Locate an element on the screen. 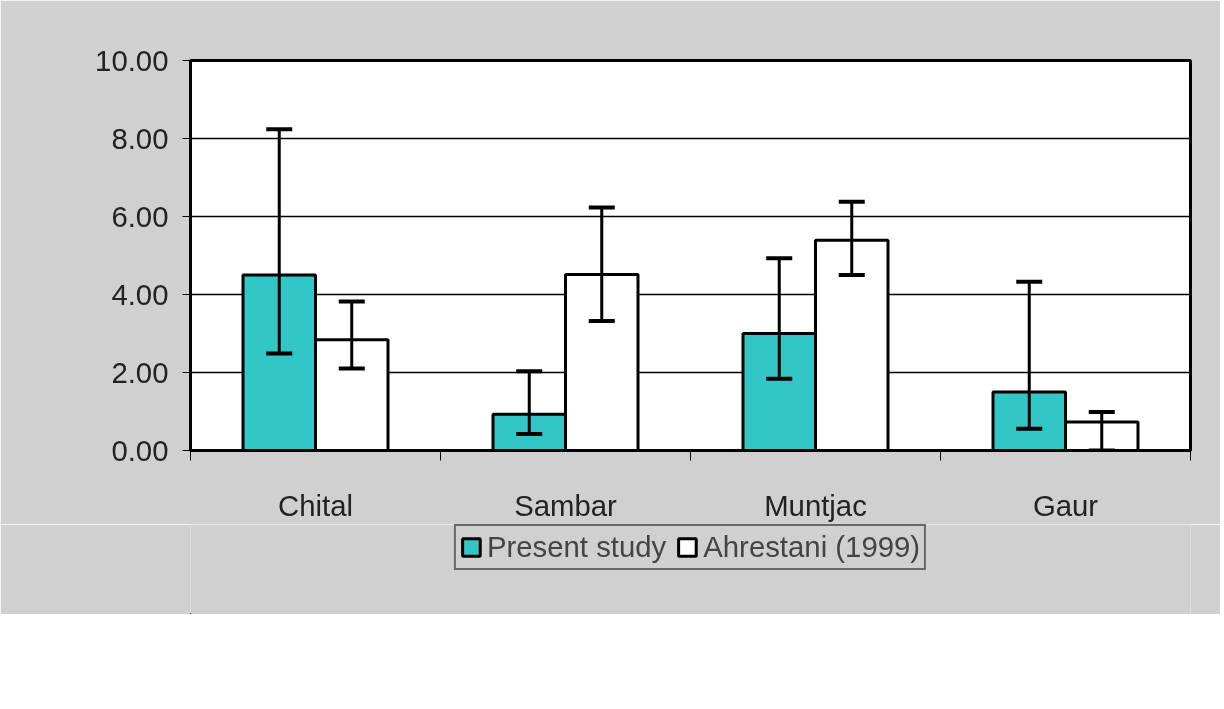  y-tick-label: 4.00 is located at coordinates (140, 294).